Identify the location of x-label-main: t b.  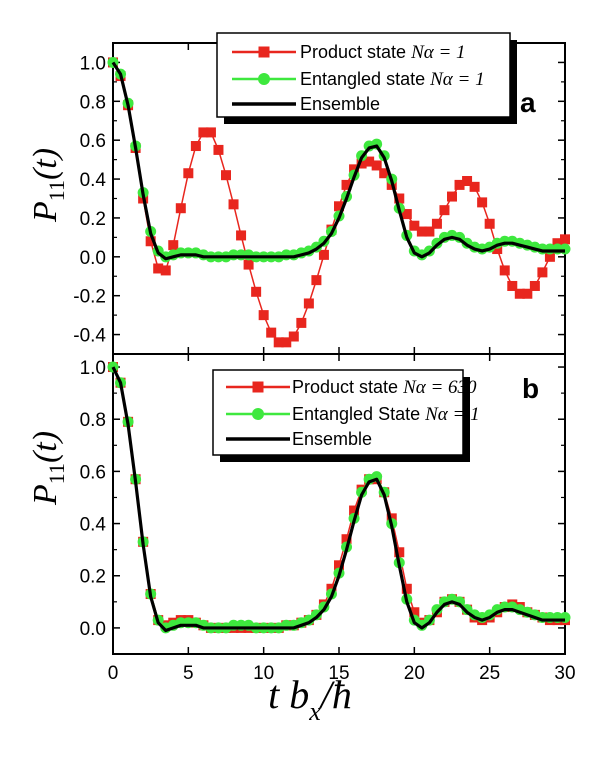
(288, 694).